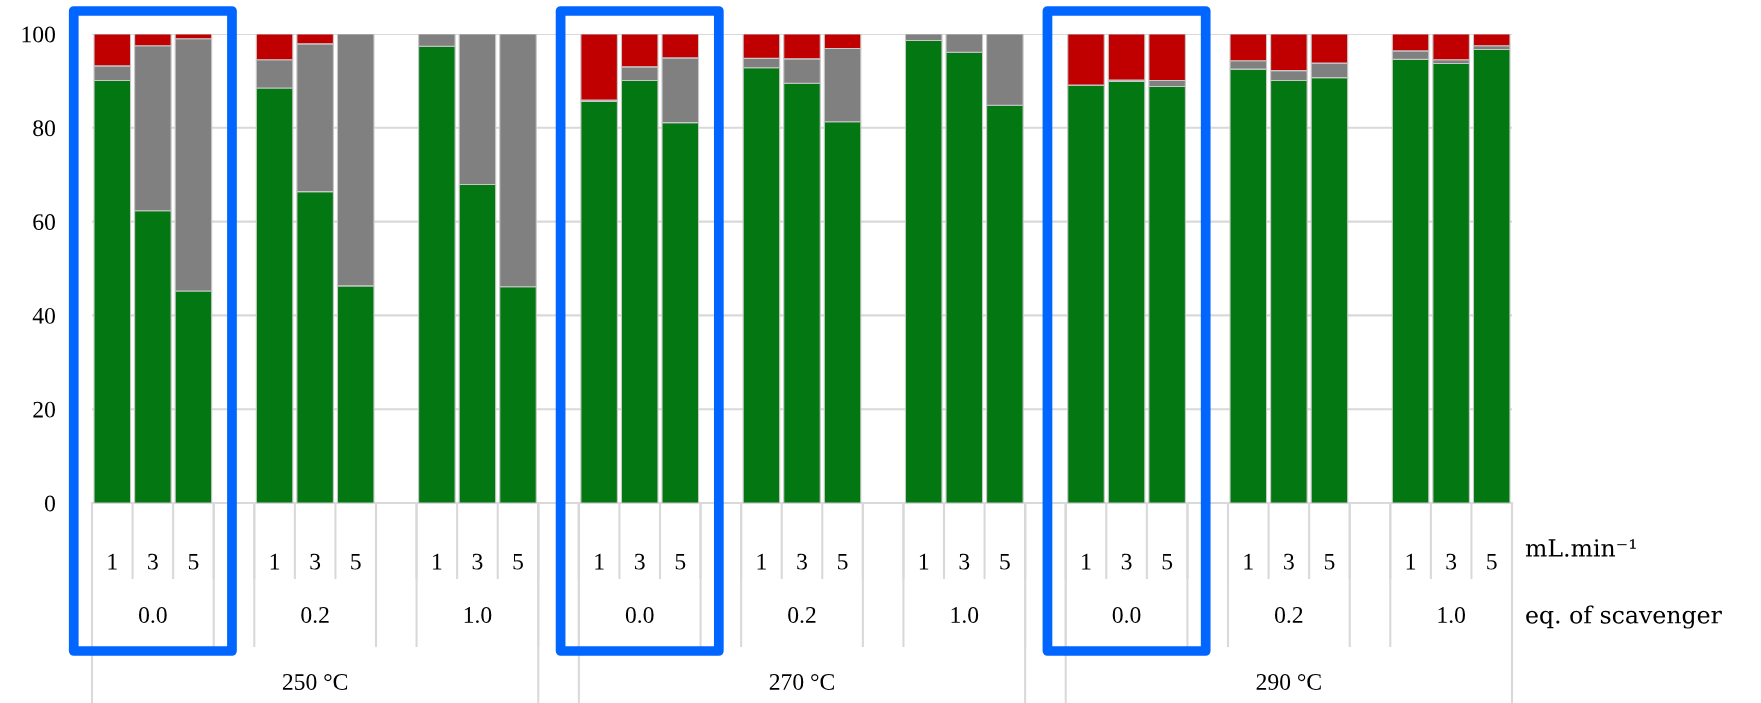  I want to click on text: eq. of scavenger, so click(1624, 617).